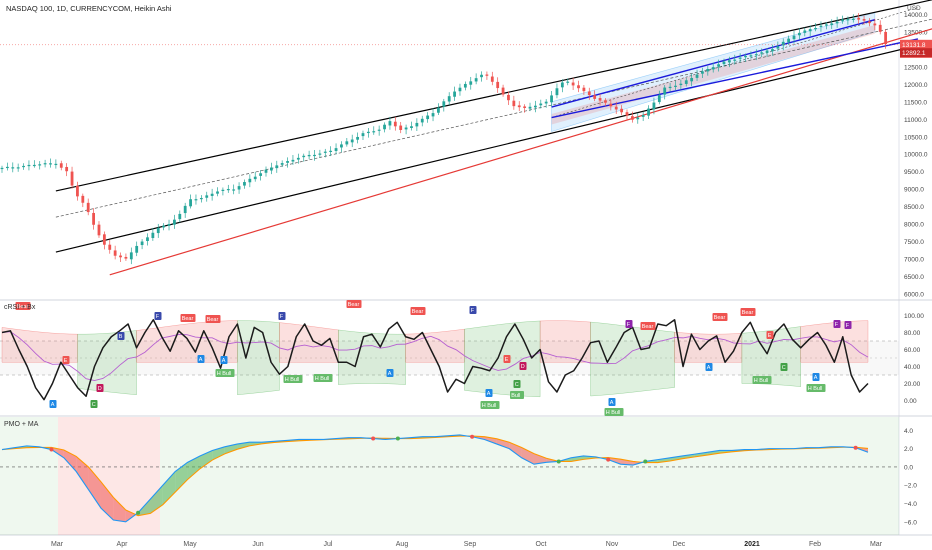  I want to click on pmo-tick-label: −6.0, so click(910, 522).